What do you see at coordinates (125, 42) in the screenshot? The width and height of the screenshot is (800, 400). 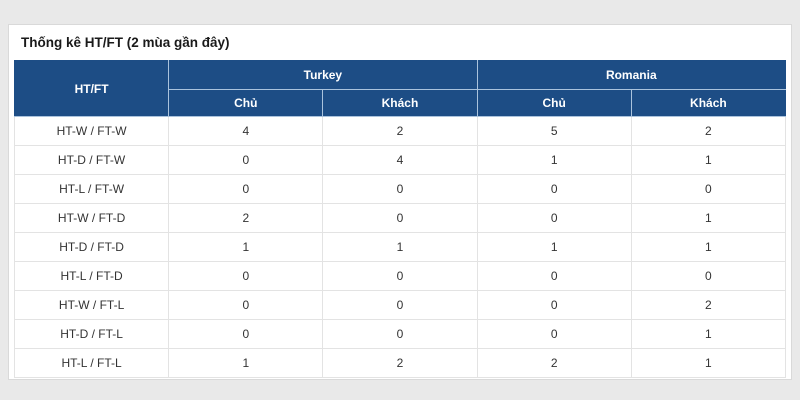 I see `page-title: Thống kê HT/FT (2 mùa gần đây)` at bounding box center [125, 42].